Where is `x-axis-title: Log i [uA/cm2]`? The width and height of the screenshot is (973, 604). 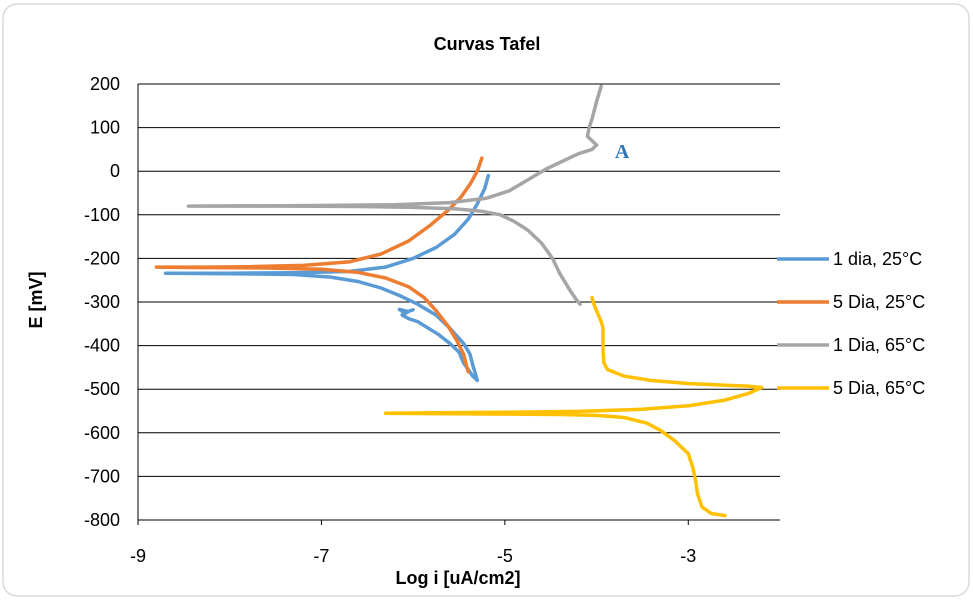 x-axis-title: Log i [uA/cm2] is located at coordinates (458, 578).